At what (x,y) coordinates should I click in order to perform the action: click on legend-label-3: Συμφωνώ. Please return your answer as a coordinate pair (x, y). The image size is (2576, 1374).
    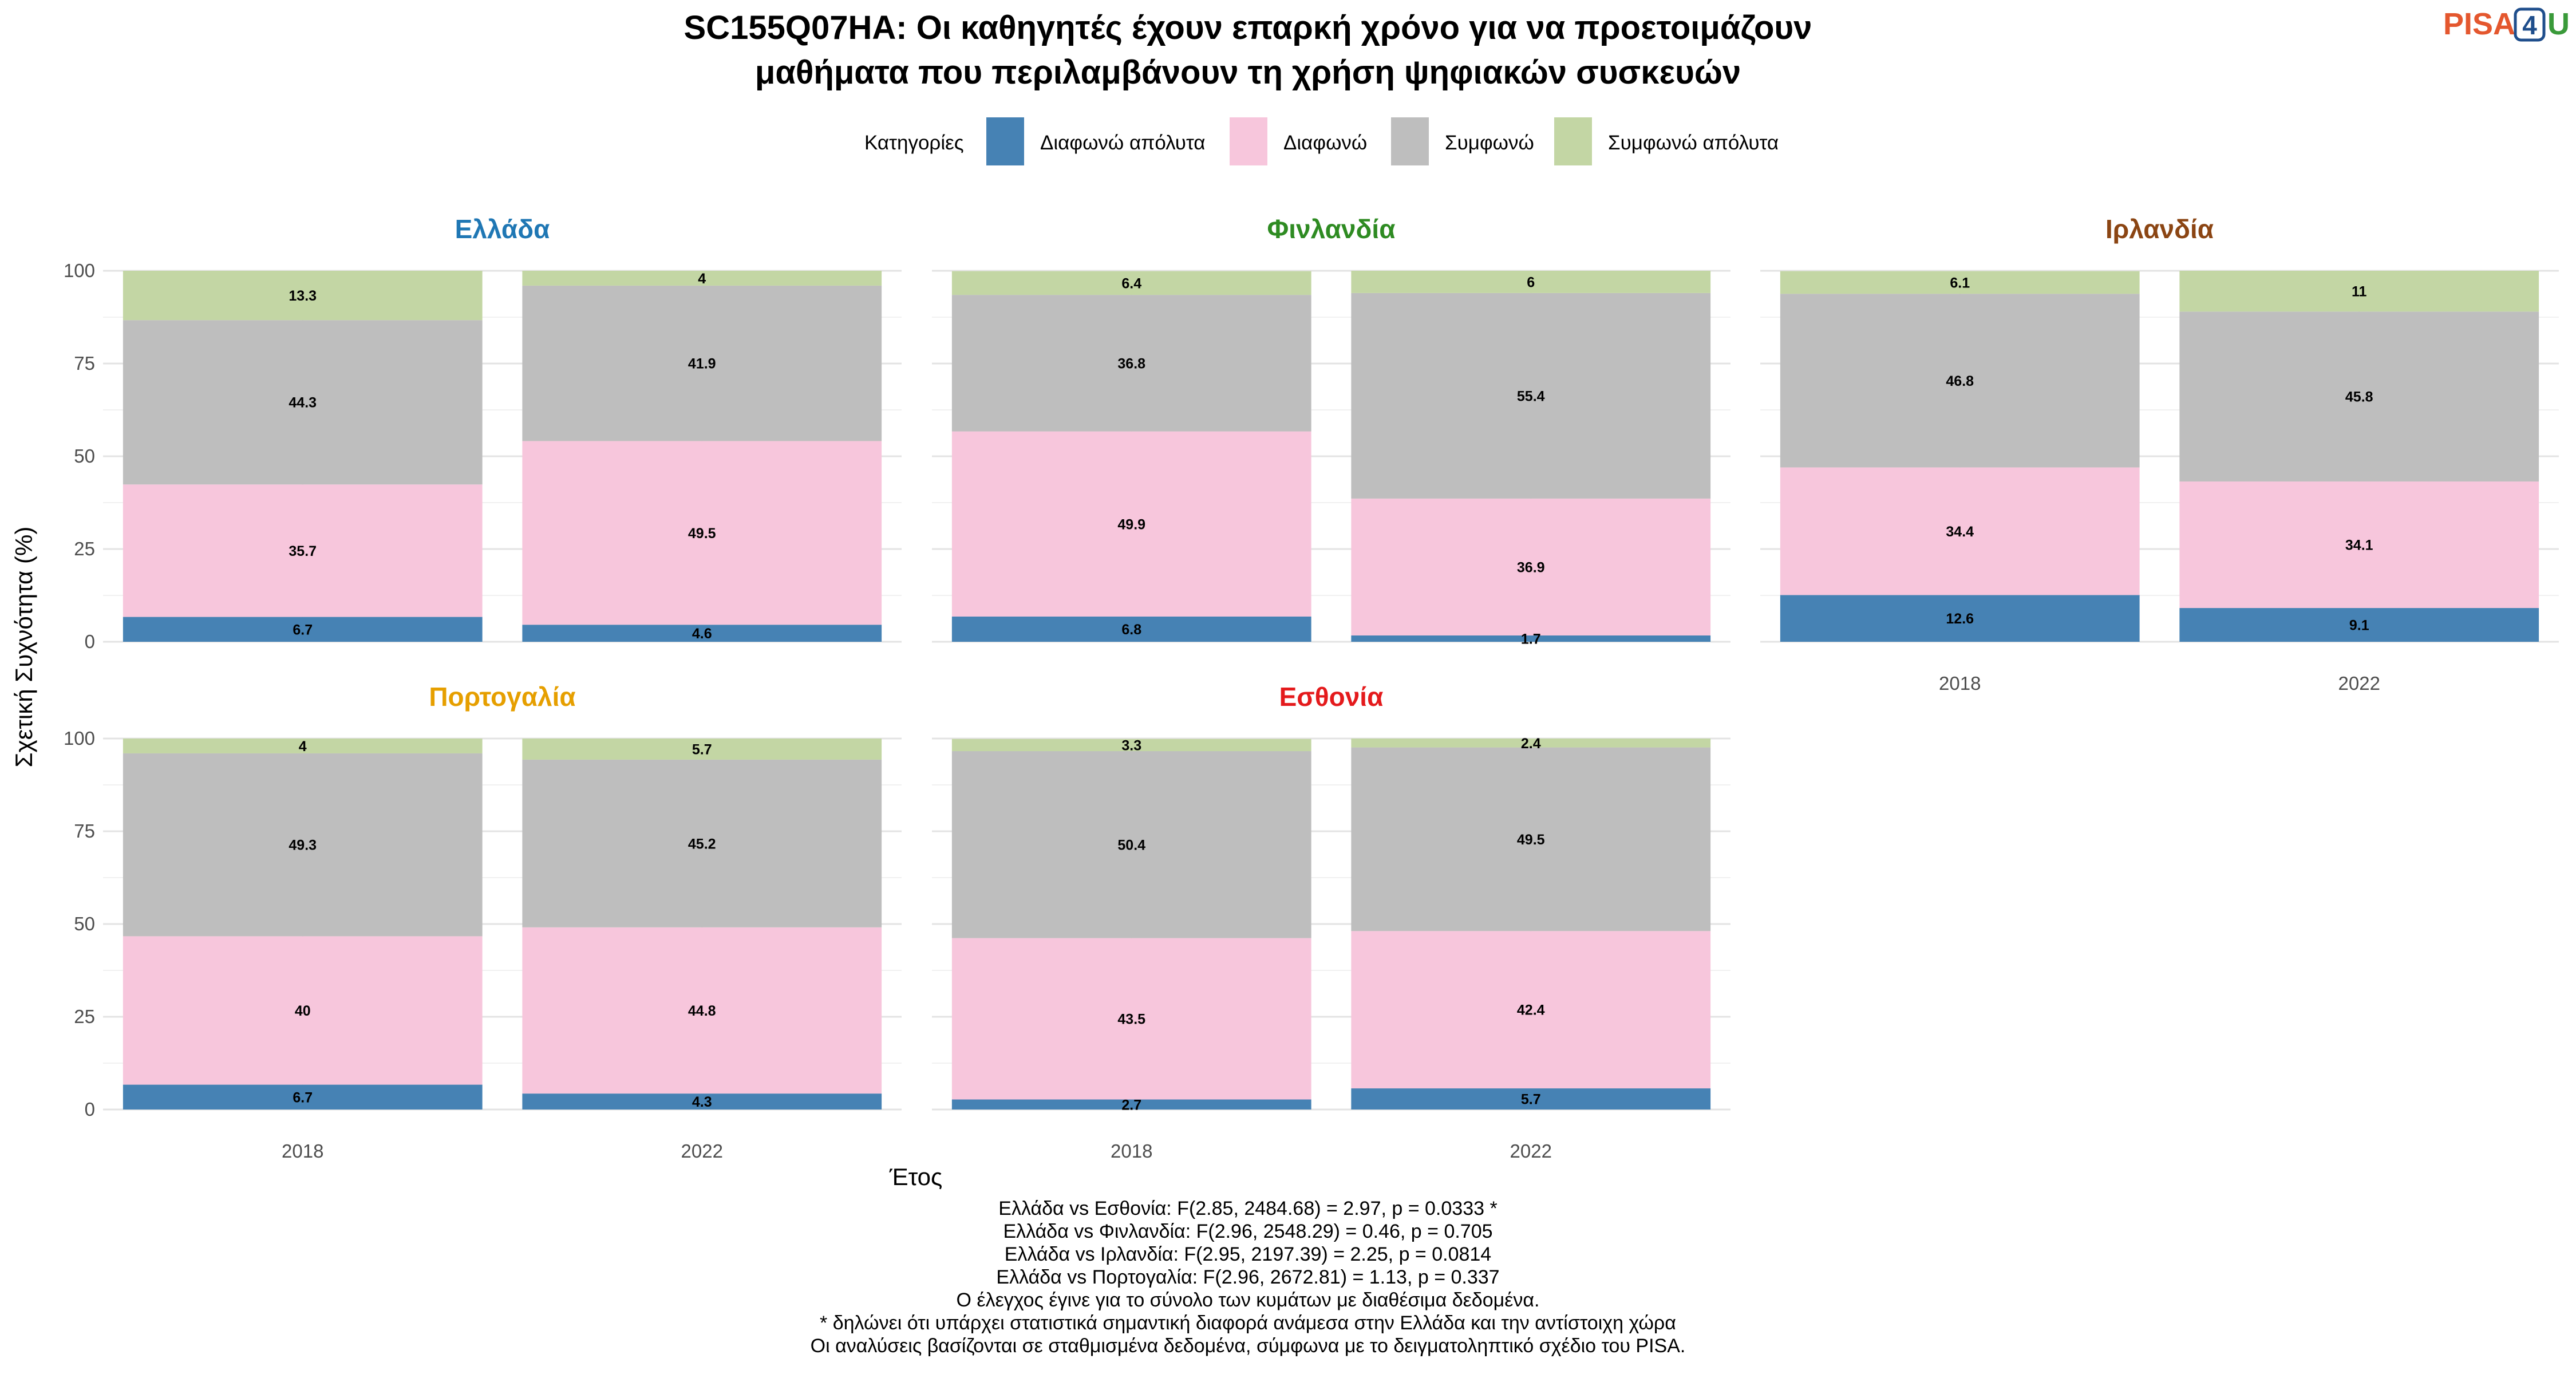
    Looking at the image, I should click on (1489, 143).